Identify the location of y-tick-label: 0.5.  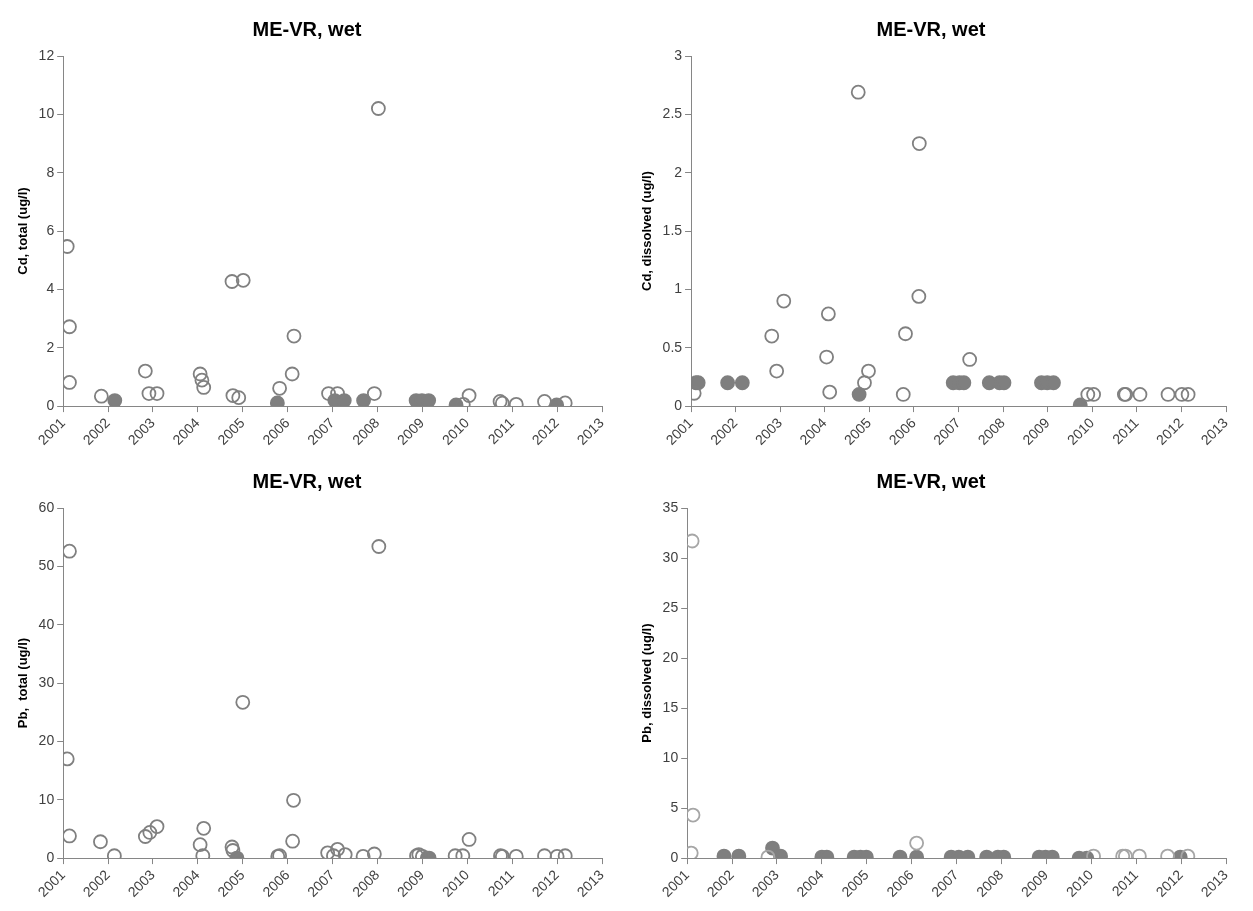
(672, 346).